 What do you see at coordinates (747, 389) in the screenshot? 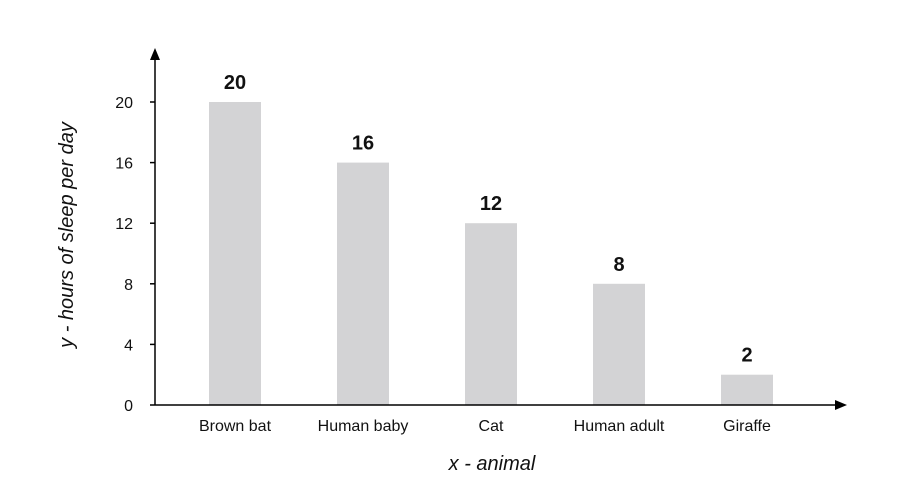
I see `bar-giraffe` at bounding box center [747, 389].